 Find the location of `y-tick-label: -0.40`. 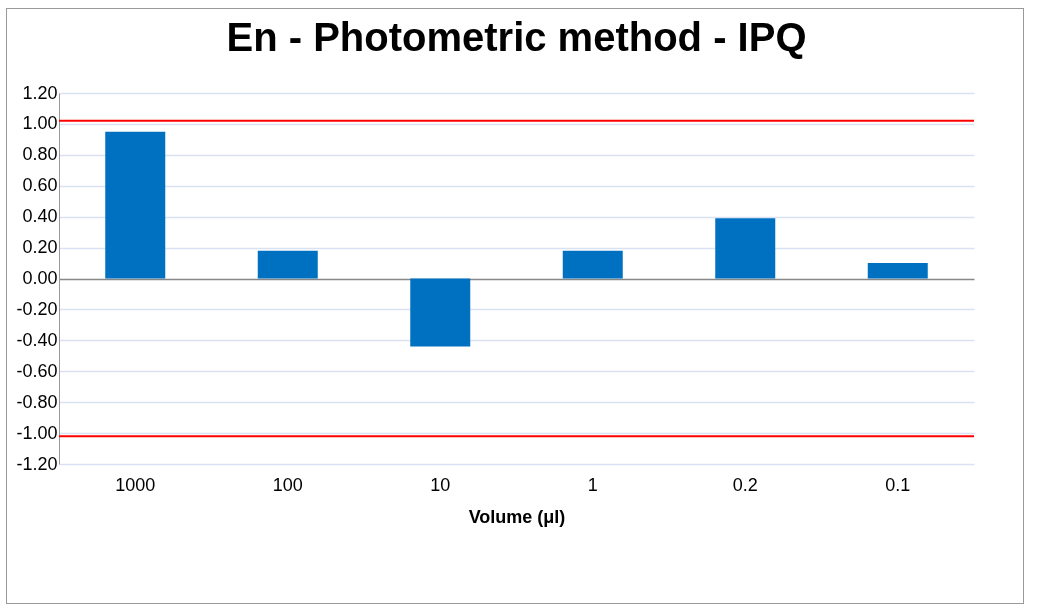

y-tick-label: -0.40 is located at coordinates (37, 339).